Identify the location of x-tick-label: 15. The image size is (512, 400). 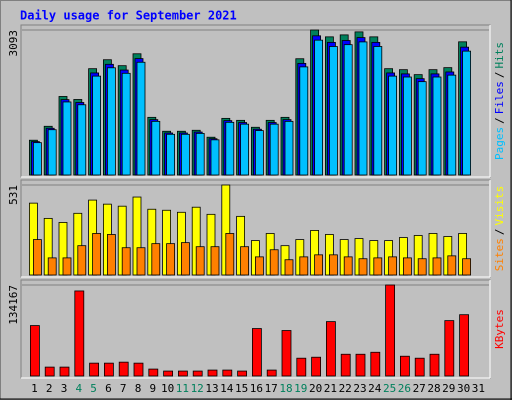
(241, 388).